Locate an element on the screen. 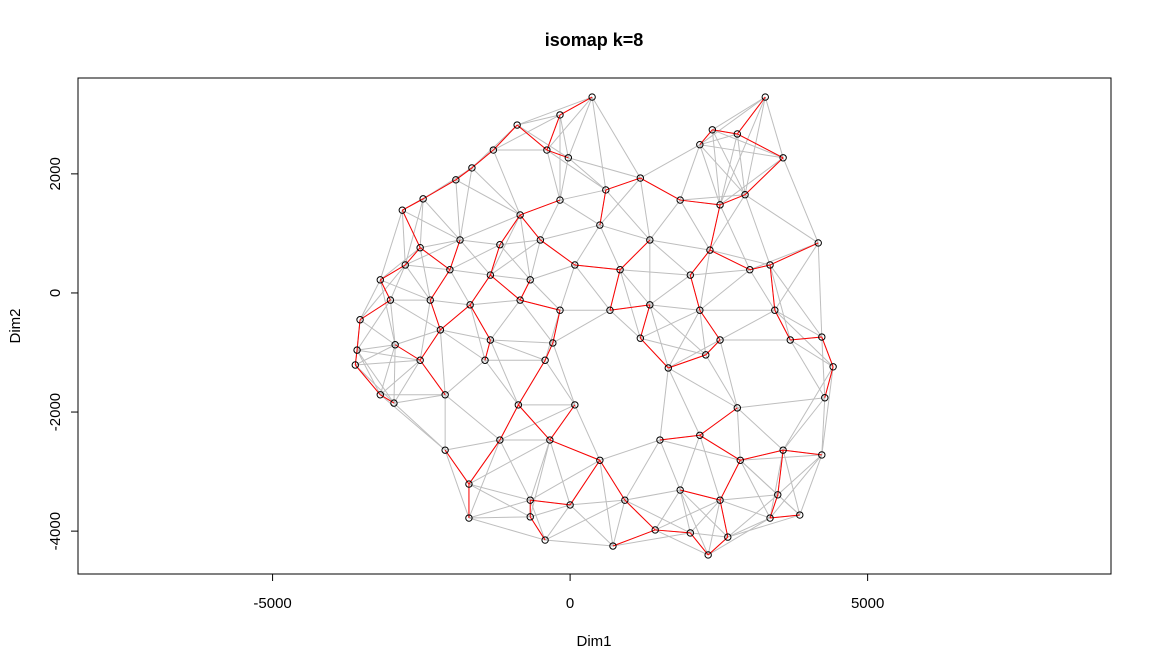 The image size is (1152, 672). y-axis-label: Dim2 is located at coordinates (15, 325).